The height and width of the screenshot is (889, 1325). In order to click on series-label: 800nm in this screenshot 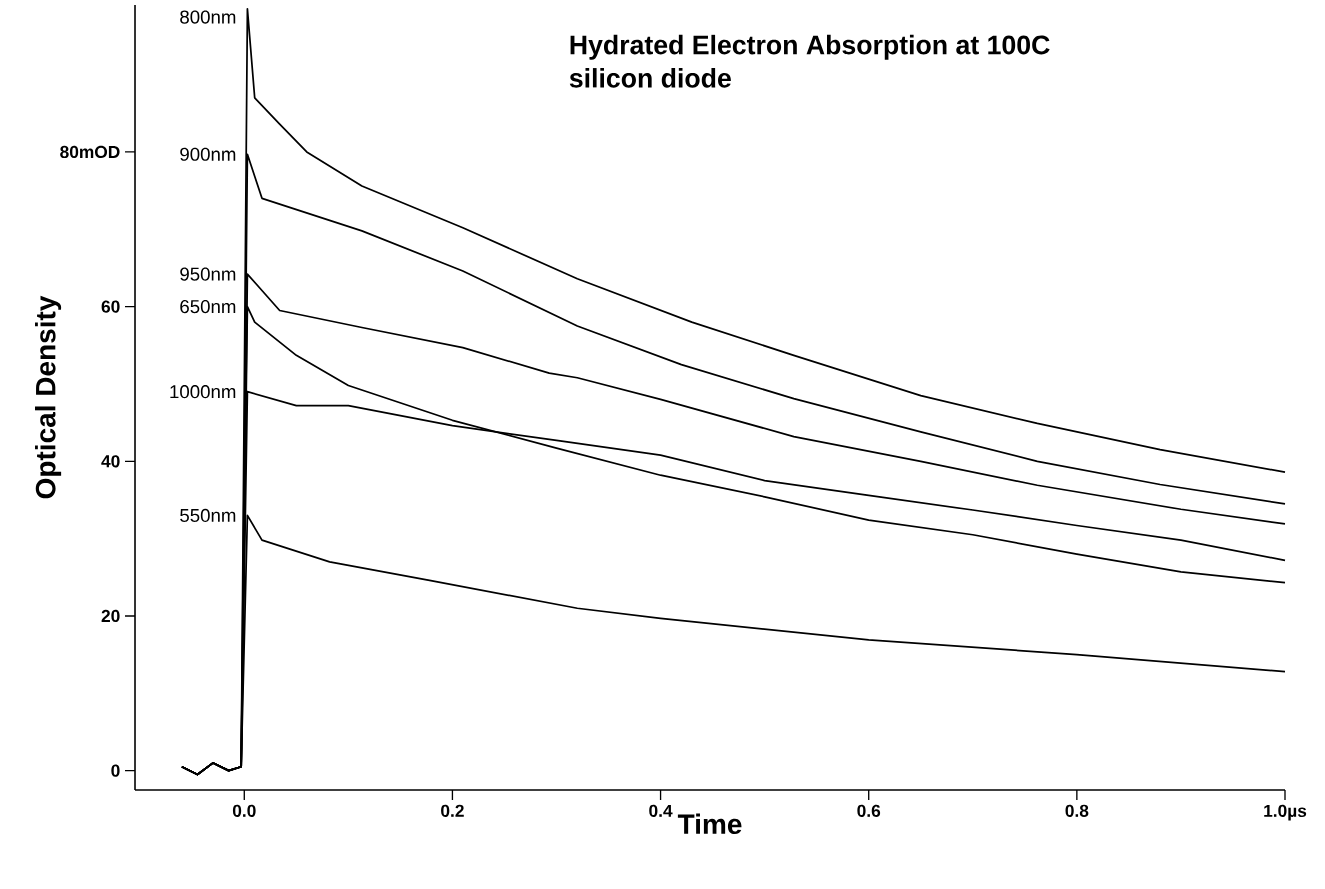, I will do `click(208, 17)`.